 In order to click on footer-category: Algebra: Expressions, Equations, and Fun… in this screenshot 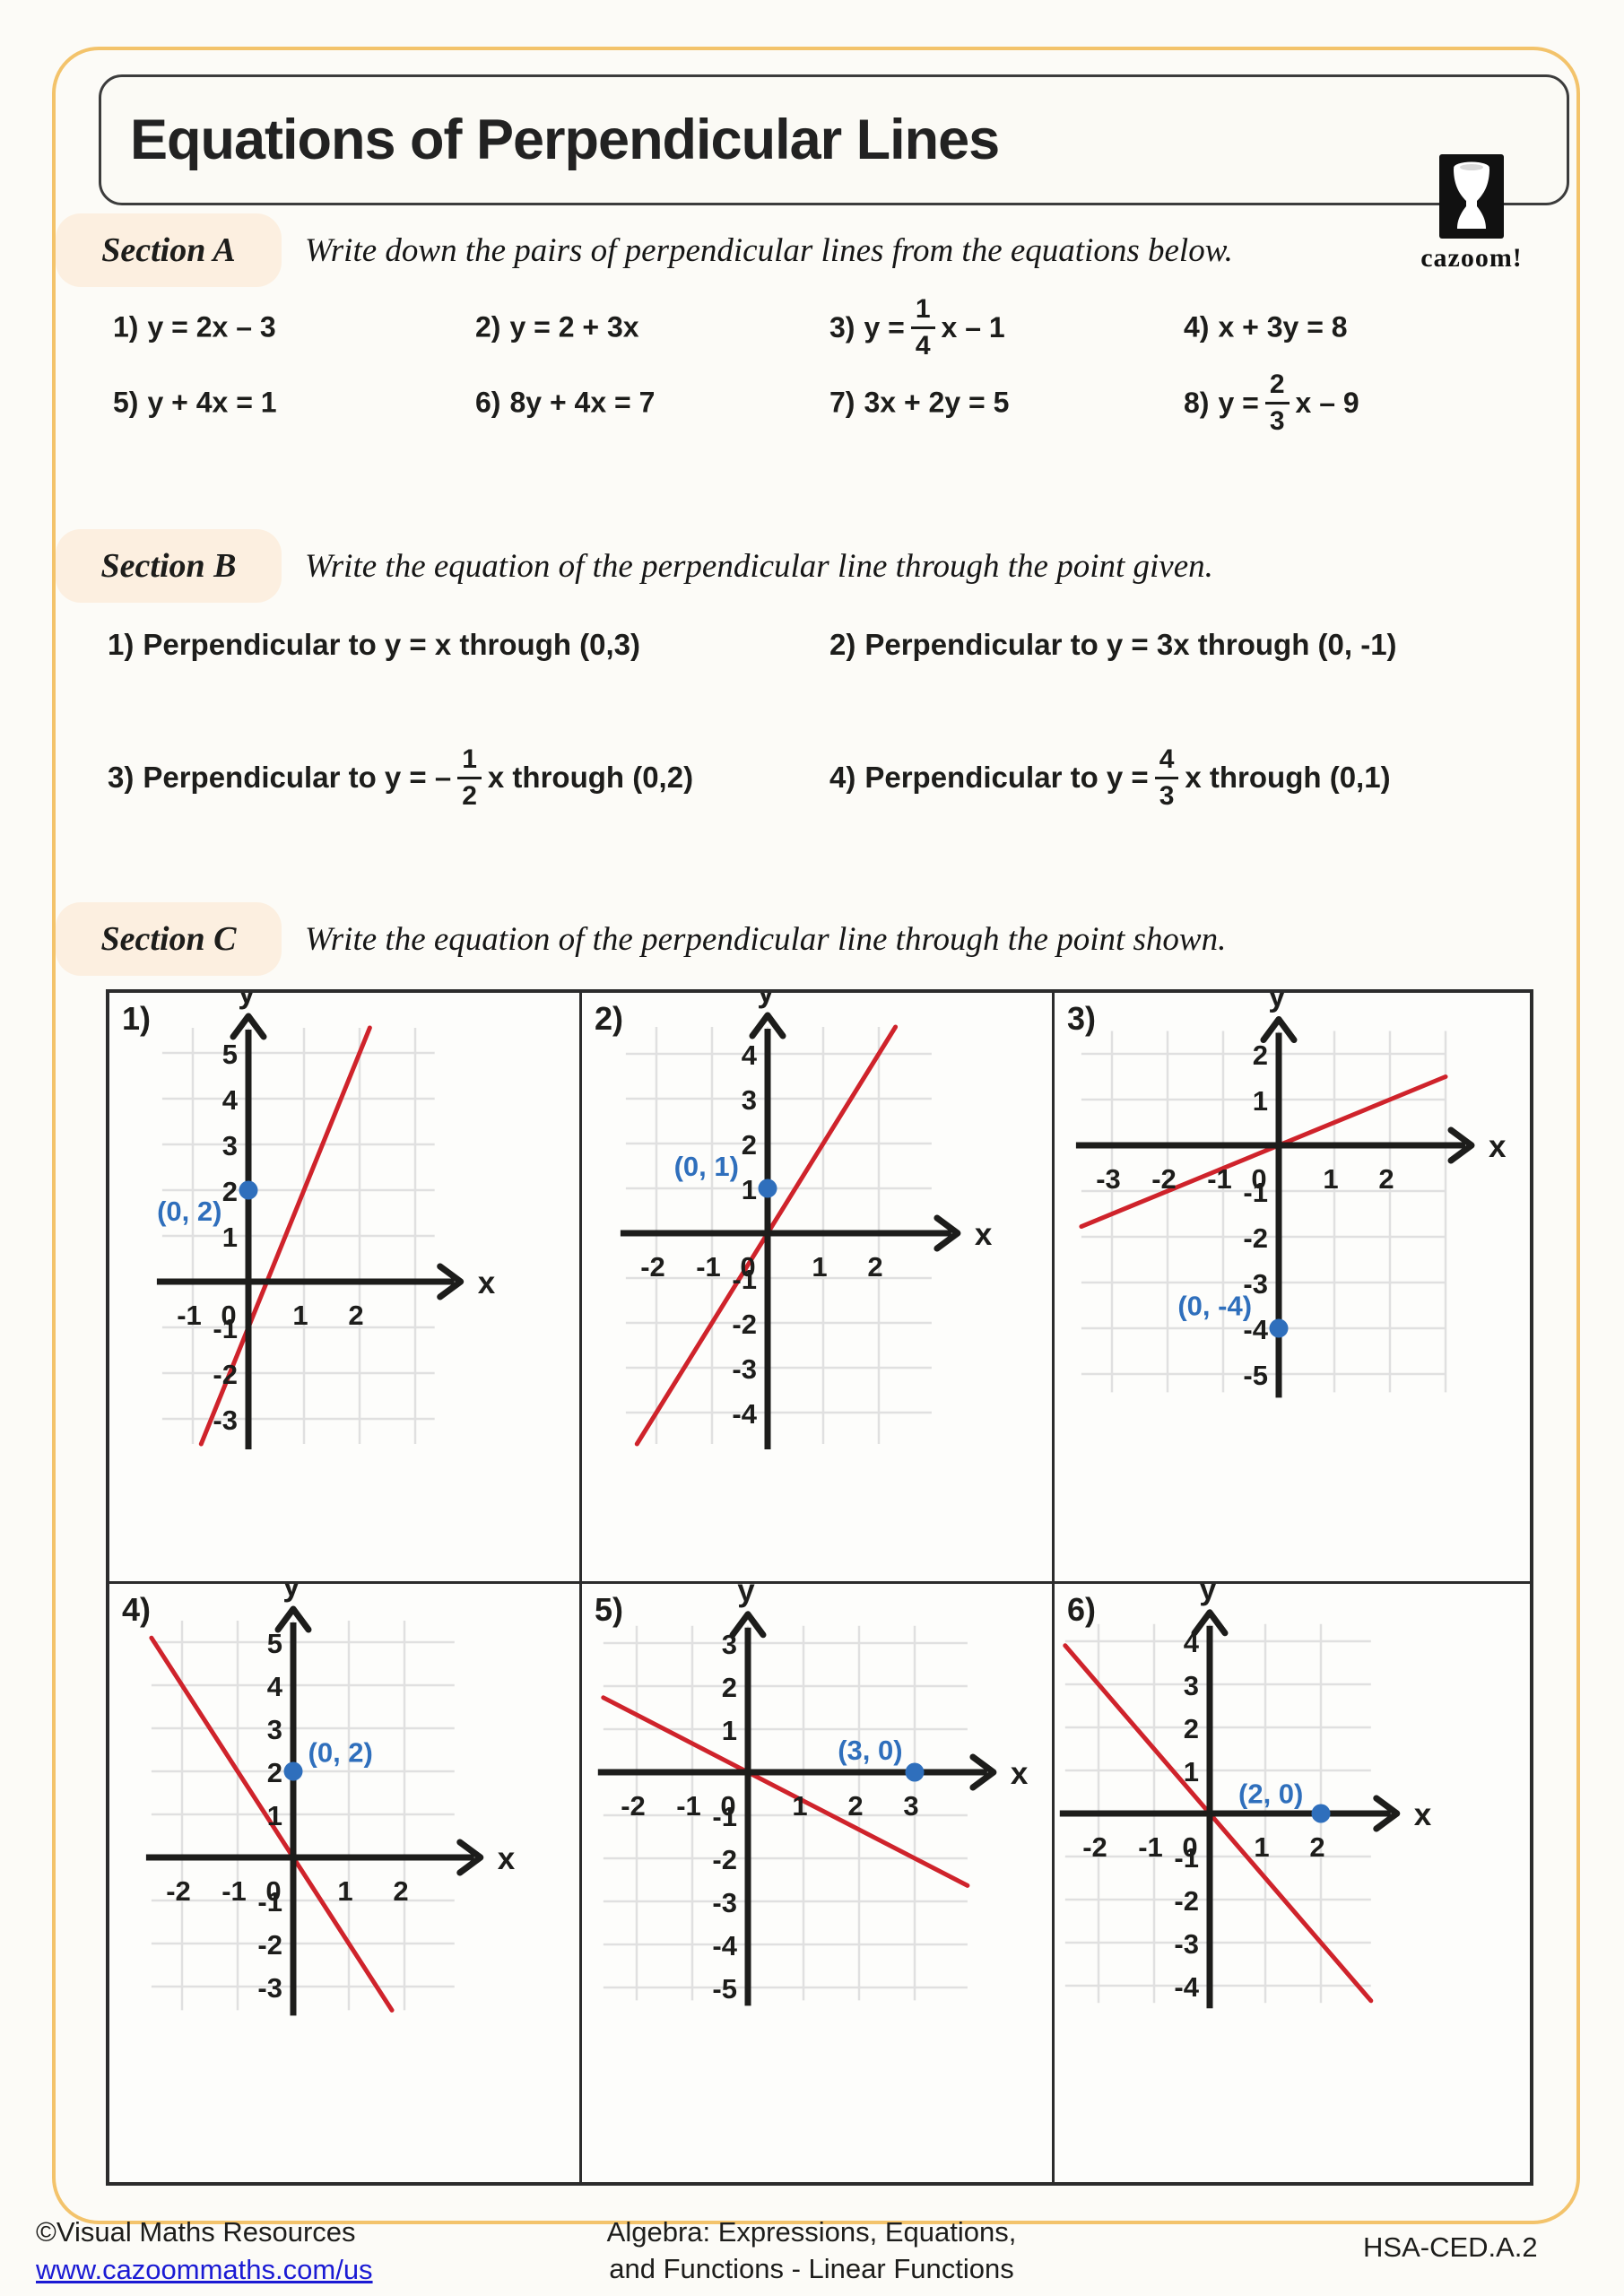, I will do `click(811, 2250)`.